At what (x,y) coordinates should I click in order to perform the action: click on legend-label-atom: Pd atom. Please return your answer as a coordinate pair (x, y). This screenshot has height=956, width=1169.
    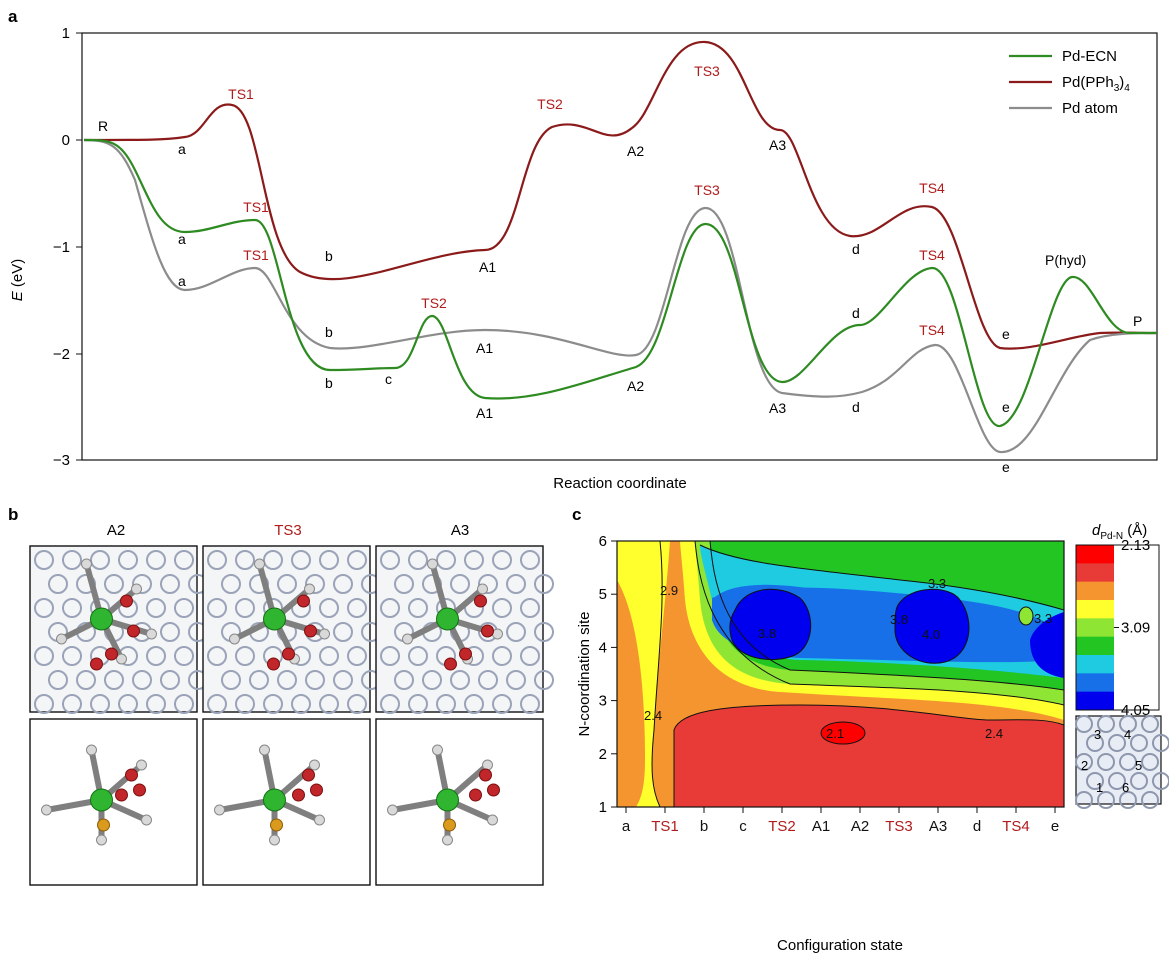
    Looking at the image, I should click on (1090, 108).